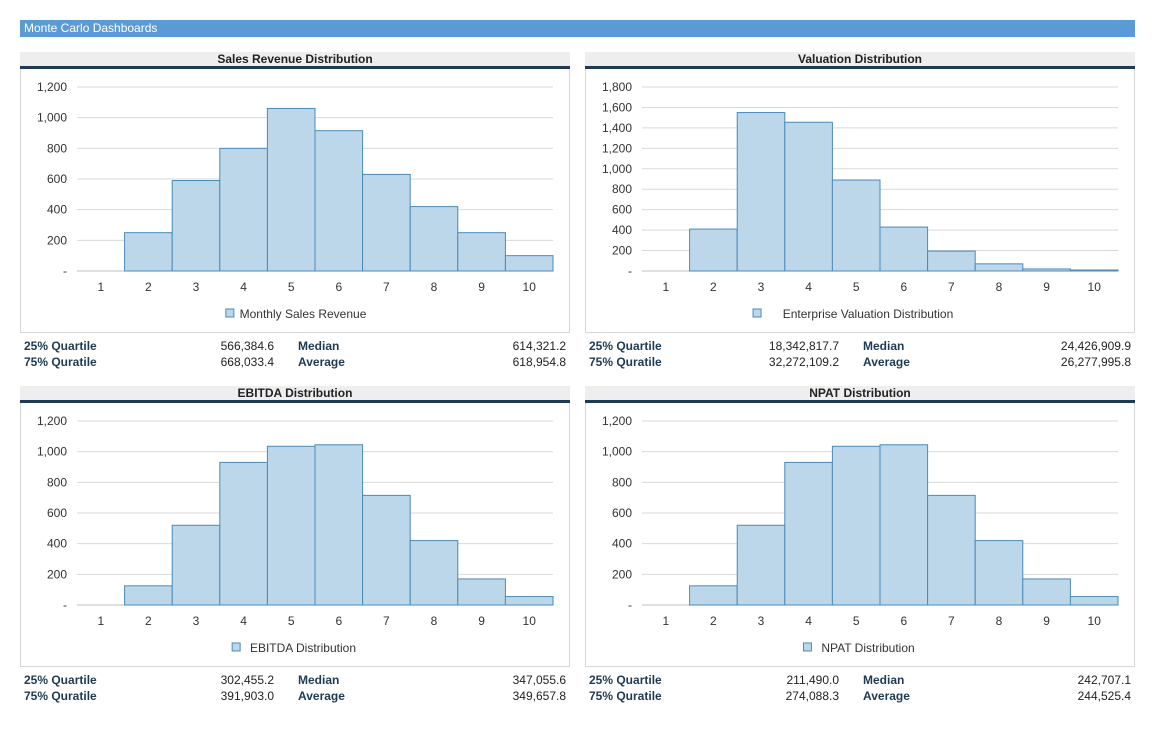  Describe the element at coordinates (539, 680) in the screenshot. I see `median-value: 347,055.6` at that location.